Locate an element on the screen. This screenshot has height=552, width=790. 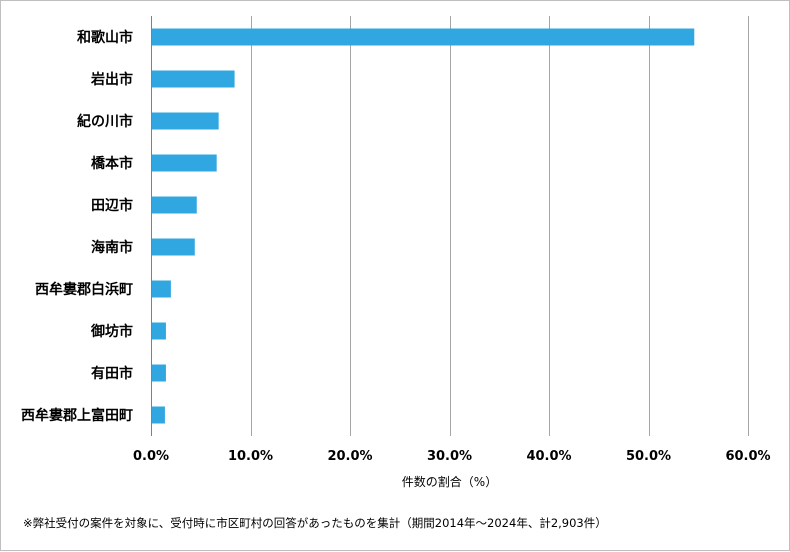
x-tick-label-4: 40.0% is located at coordinates (548, 456).